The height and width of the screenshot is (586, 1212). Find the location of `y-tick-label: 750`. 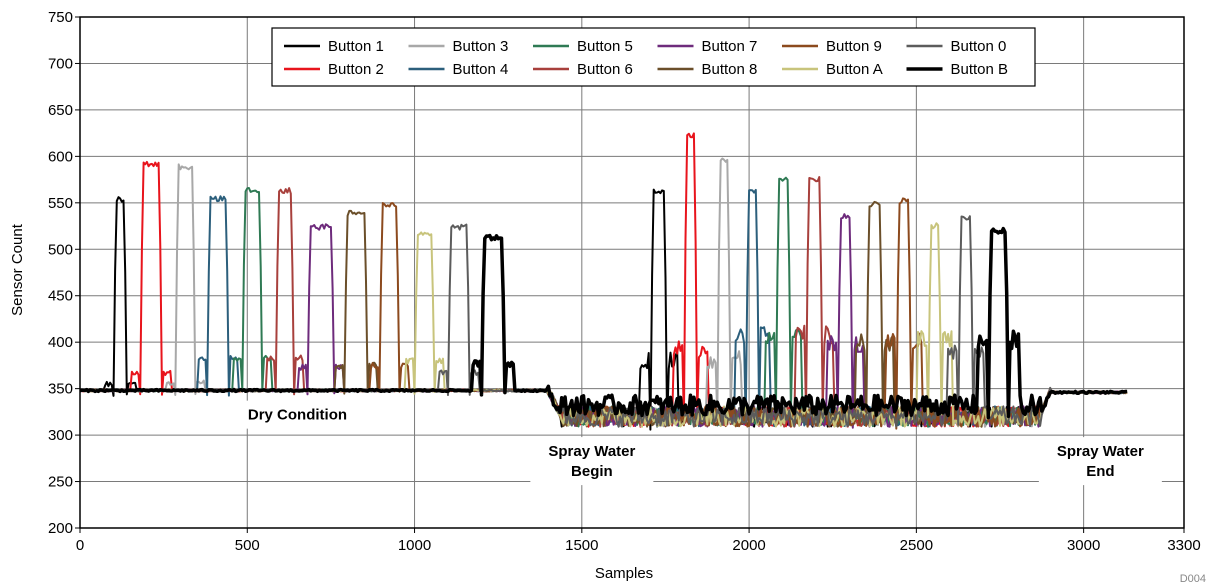

y-tick-label: 750 is located at coordinates (60, 17).